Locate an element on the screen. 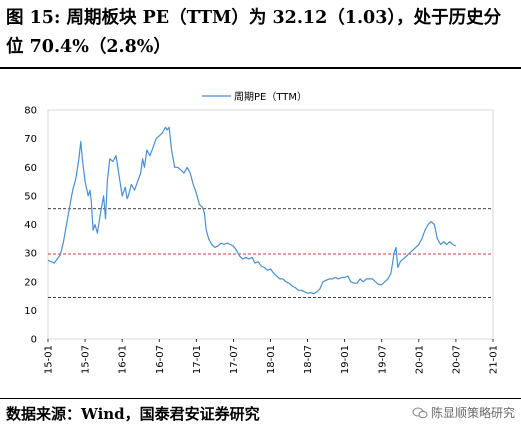 The image size is (521, 437). y-tick-label: 0 is located at coordinates (34, 340).